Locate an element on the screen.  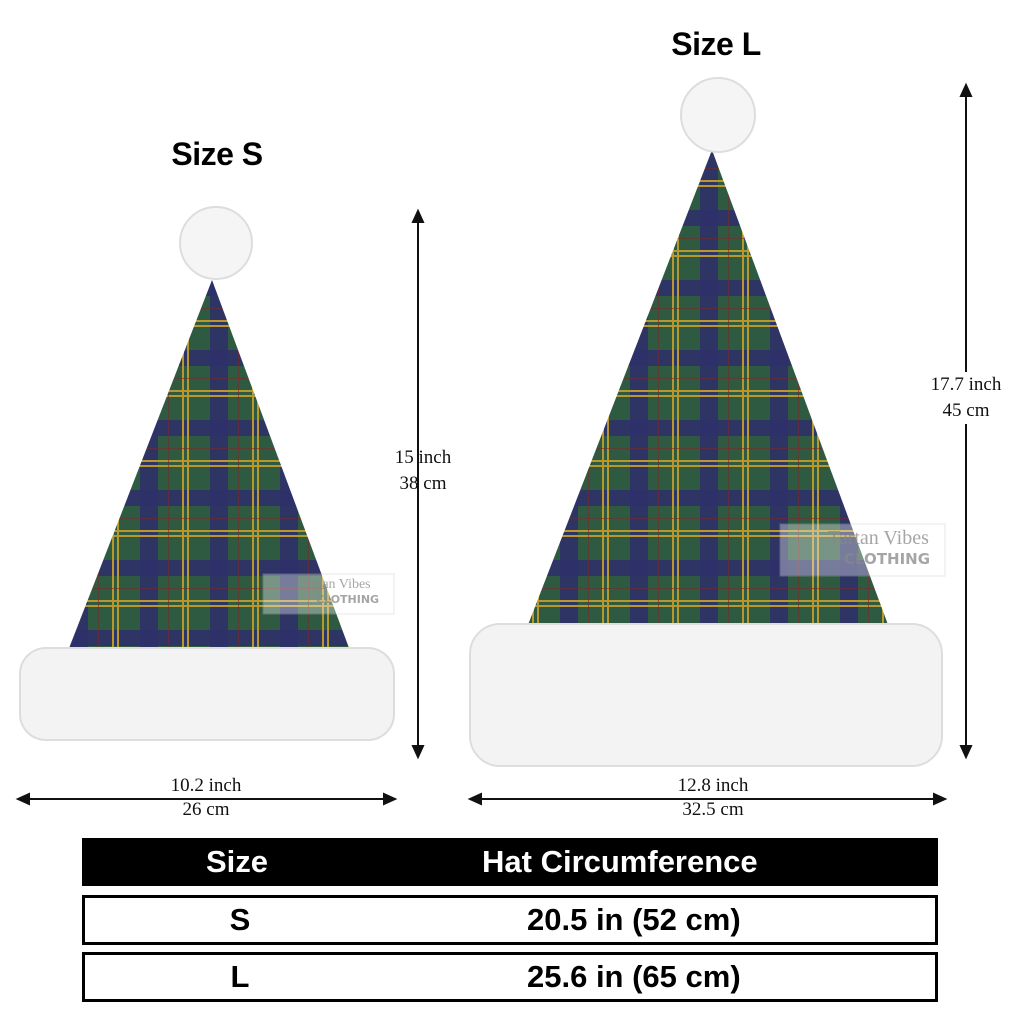
small-hat-pompom is located at coordinates (216, 243).